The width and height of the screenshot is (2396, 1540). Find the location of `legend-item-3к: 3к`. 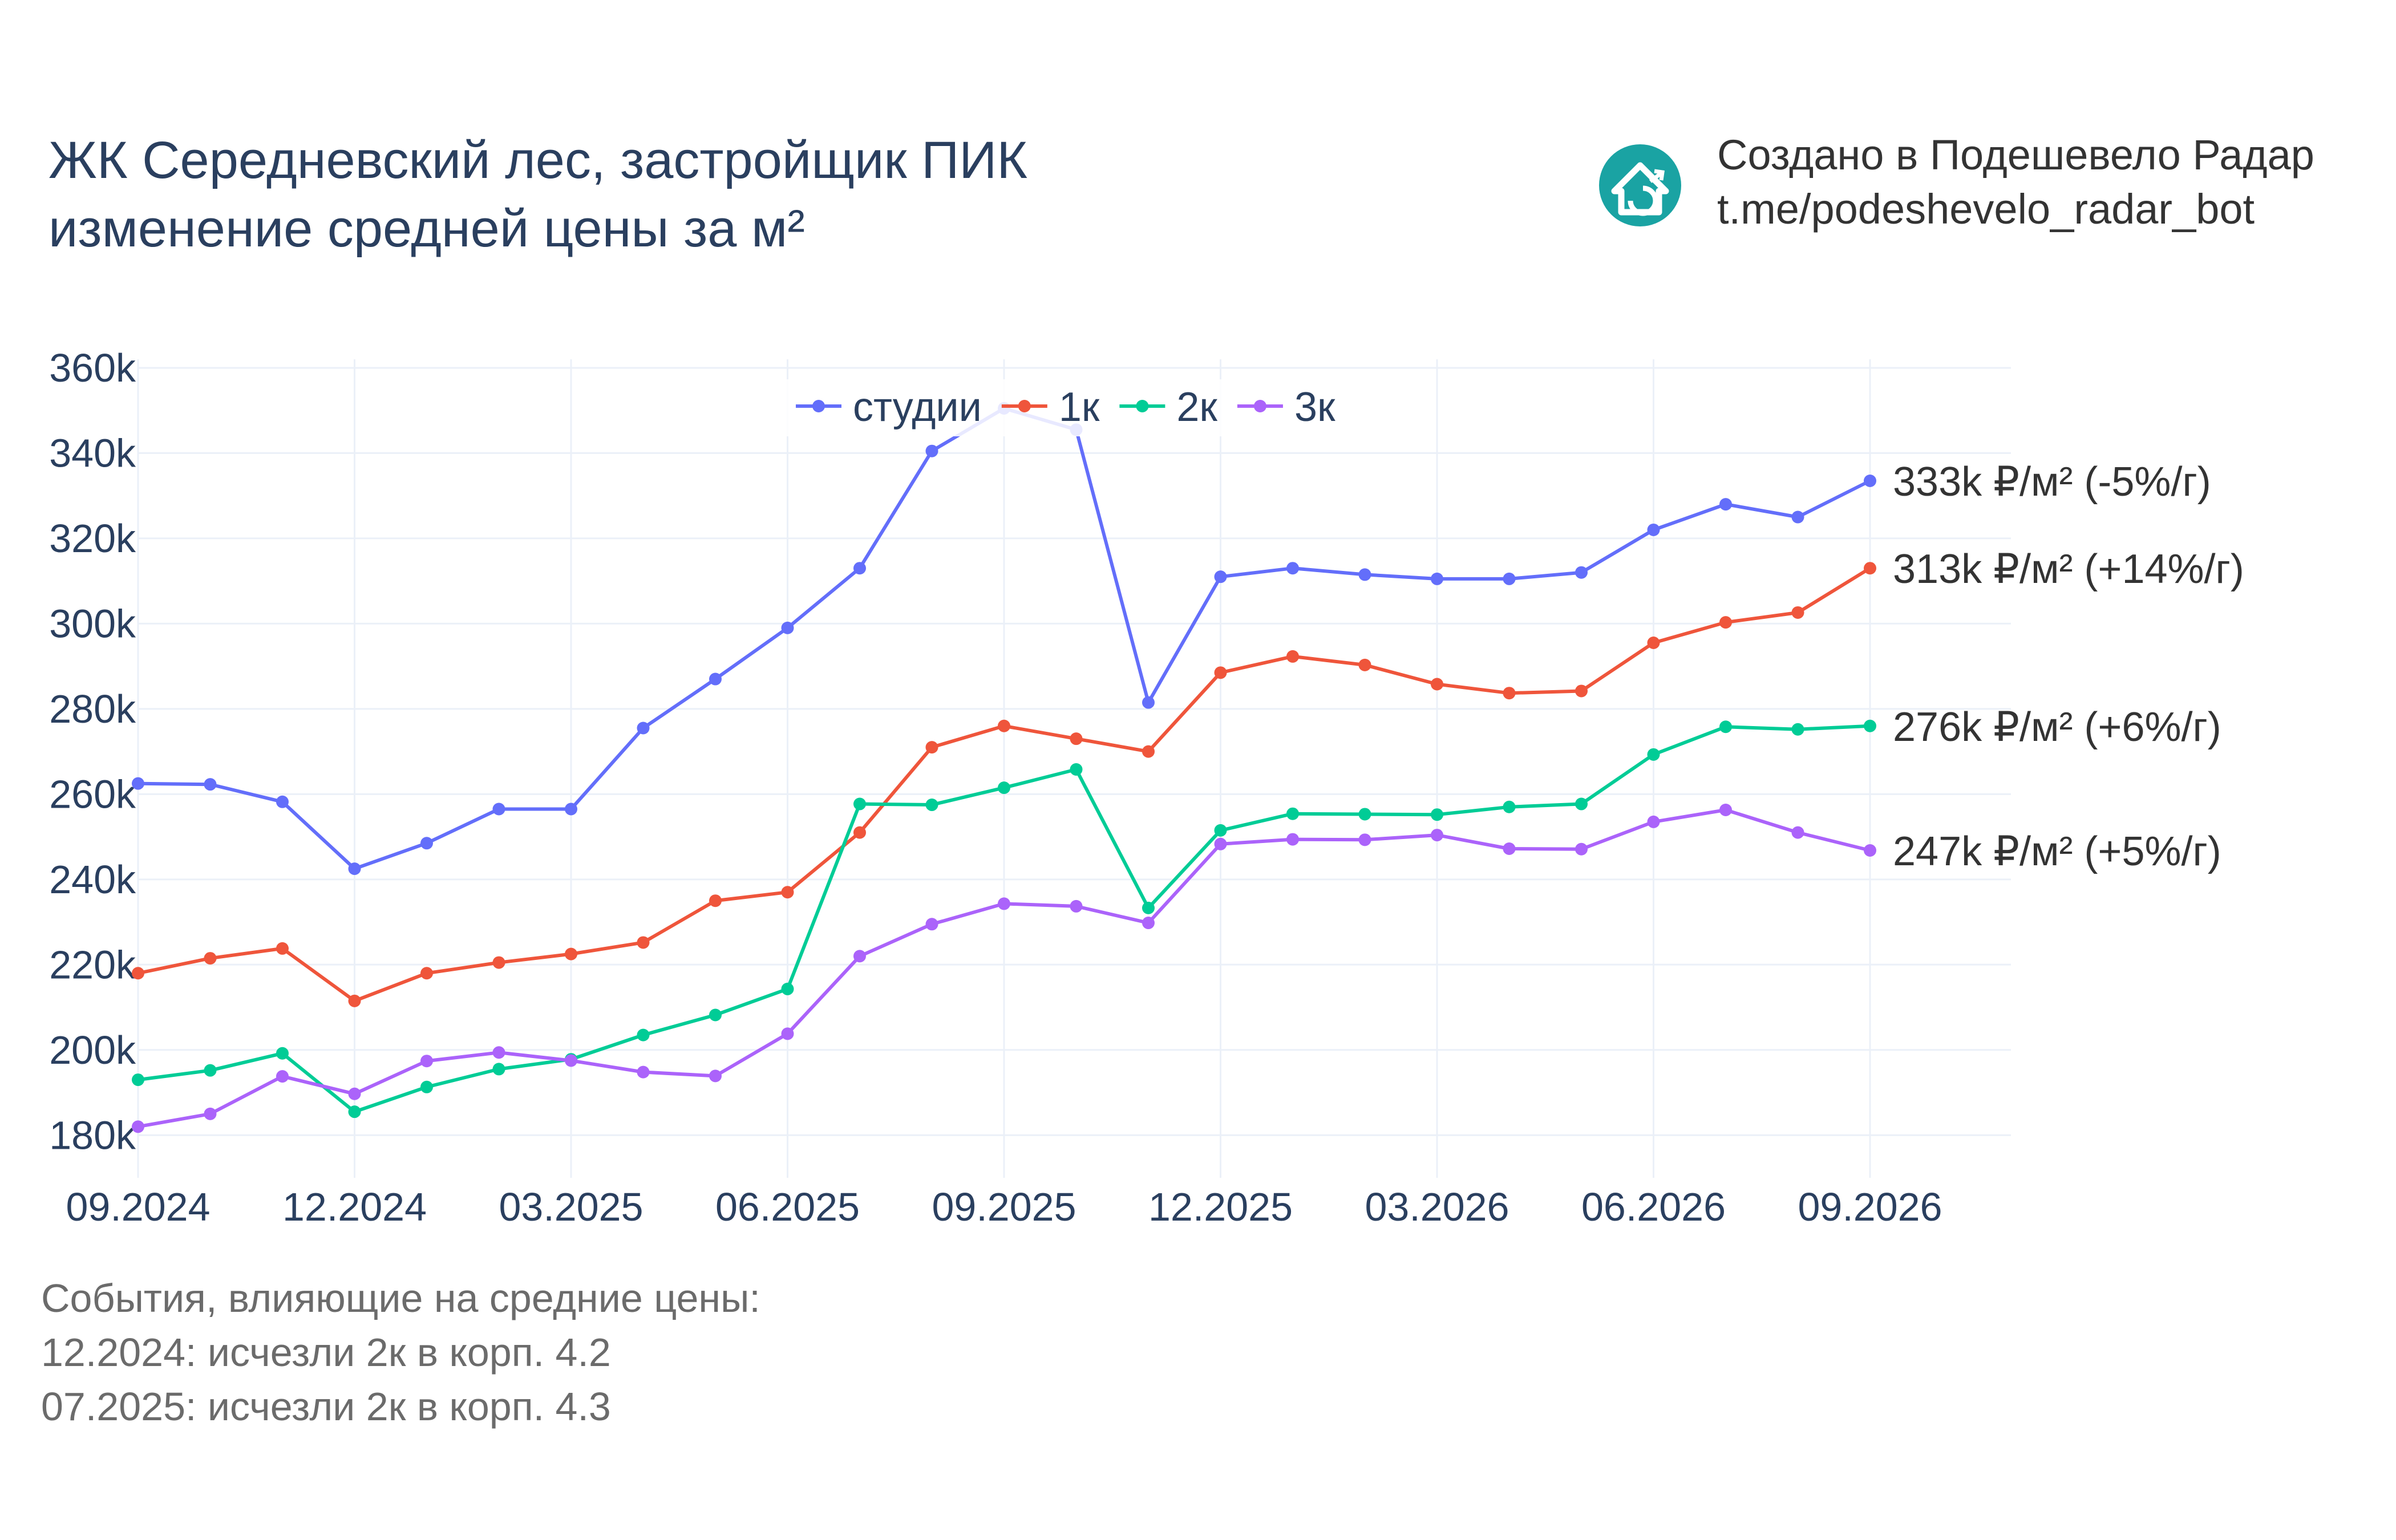

legend-item-3к: 3к is located at coordinates (1286, 407).